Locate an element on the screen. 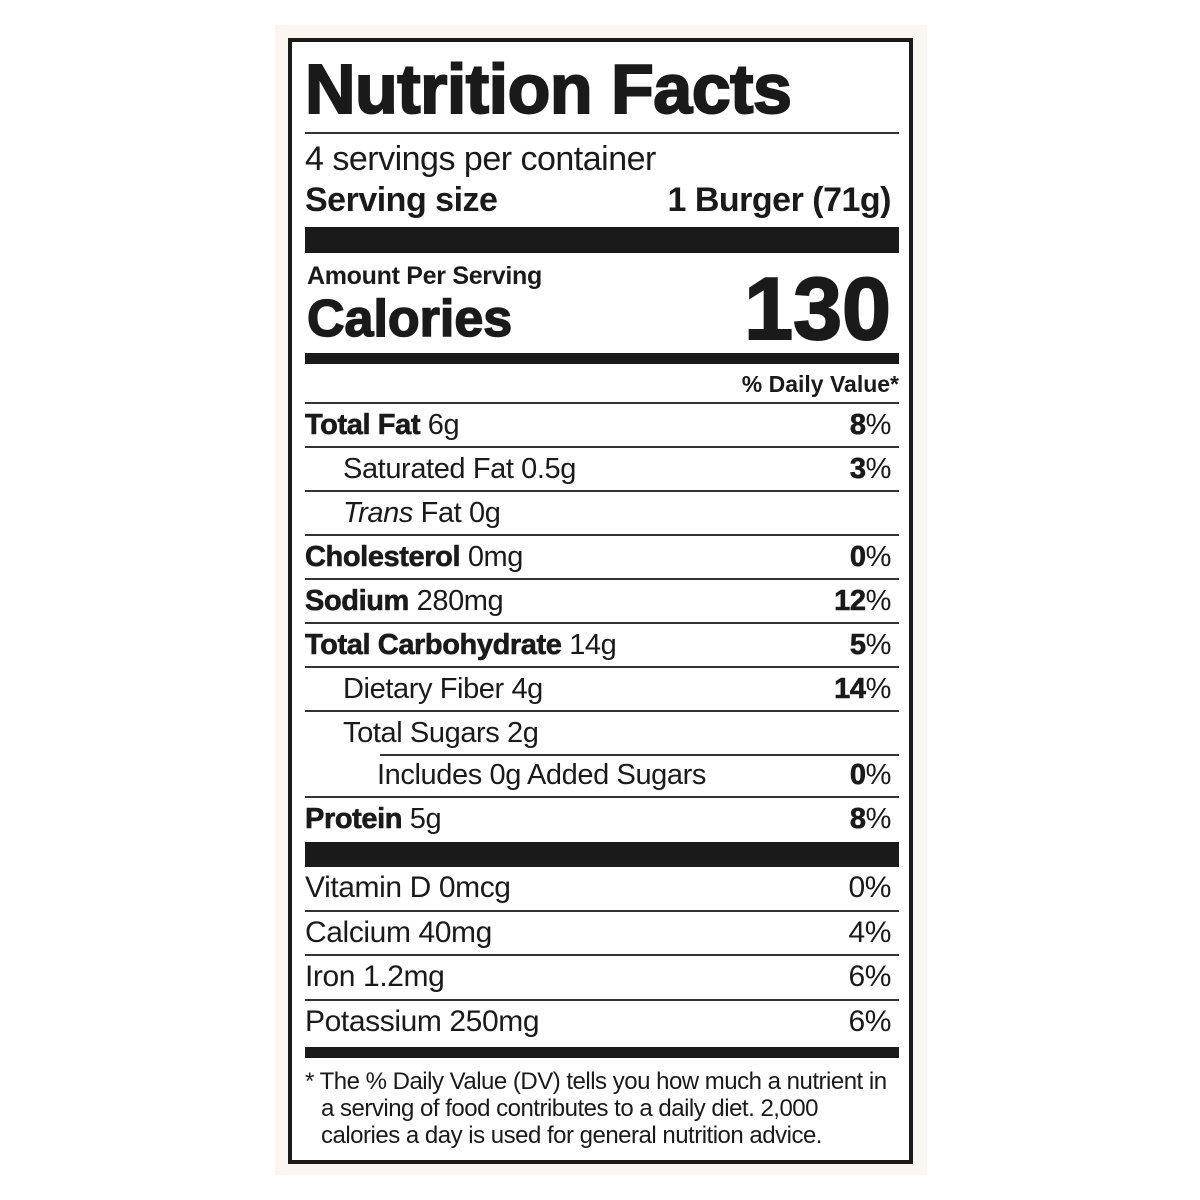 The image size is (1200, 1200). nutrient-row-trans-fat: Trans Fat 0g is located at coordinates (602, 512).